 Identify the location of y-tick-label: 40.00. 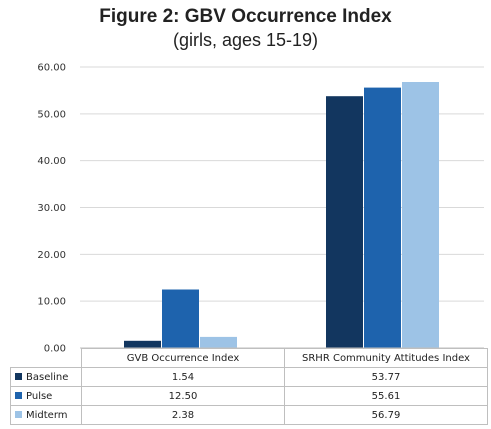
(51, 161).